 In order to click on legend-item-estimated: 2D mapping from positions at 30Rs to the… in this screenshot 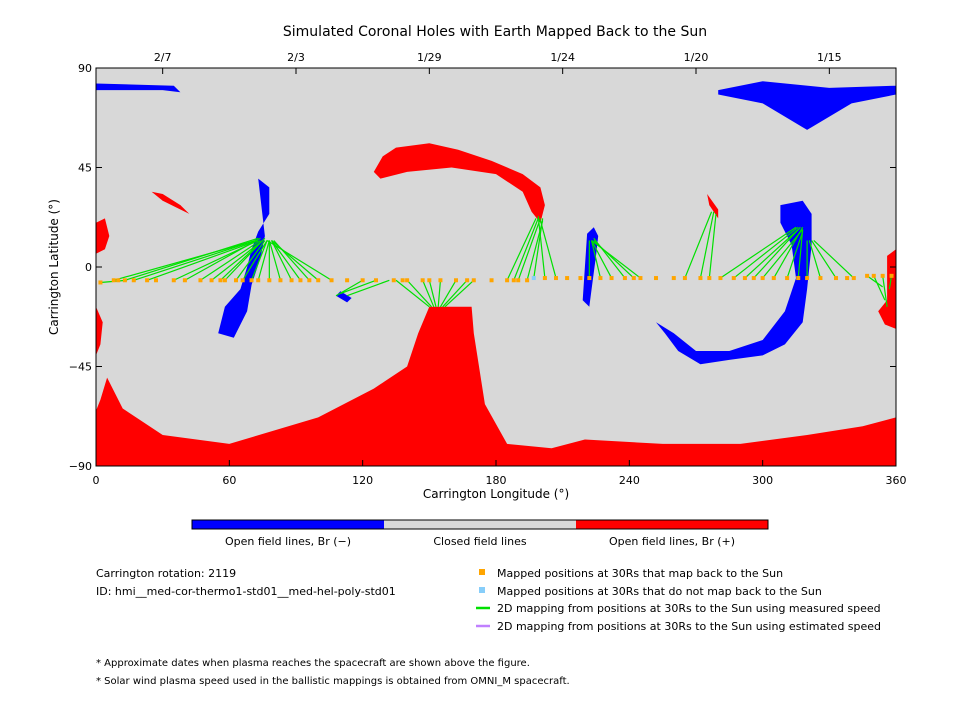, I will do `click(689, 626)`.